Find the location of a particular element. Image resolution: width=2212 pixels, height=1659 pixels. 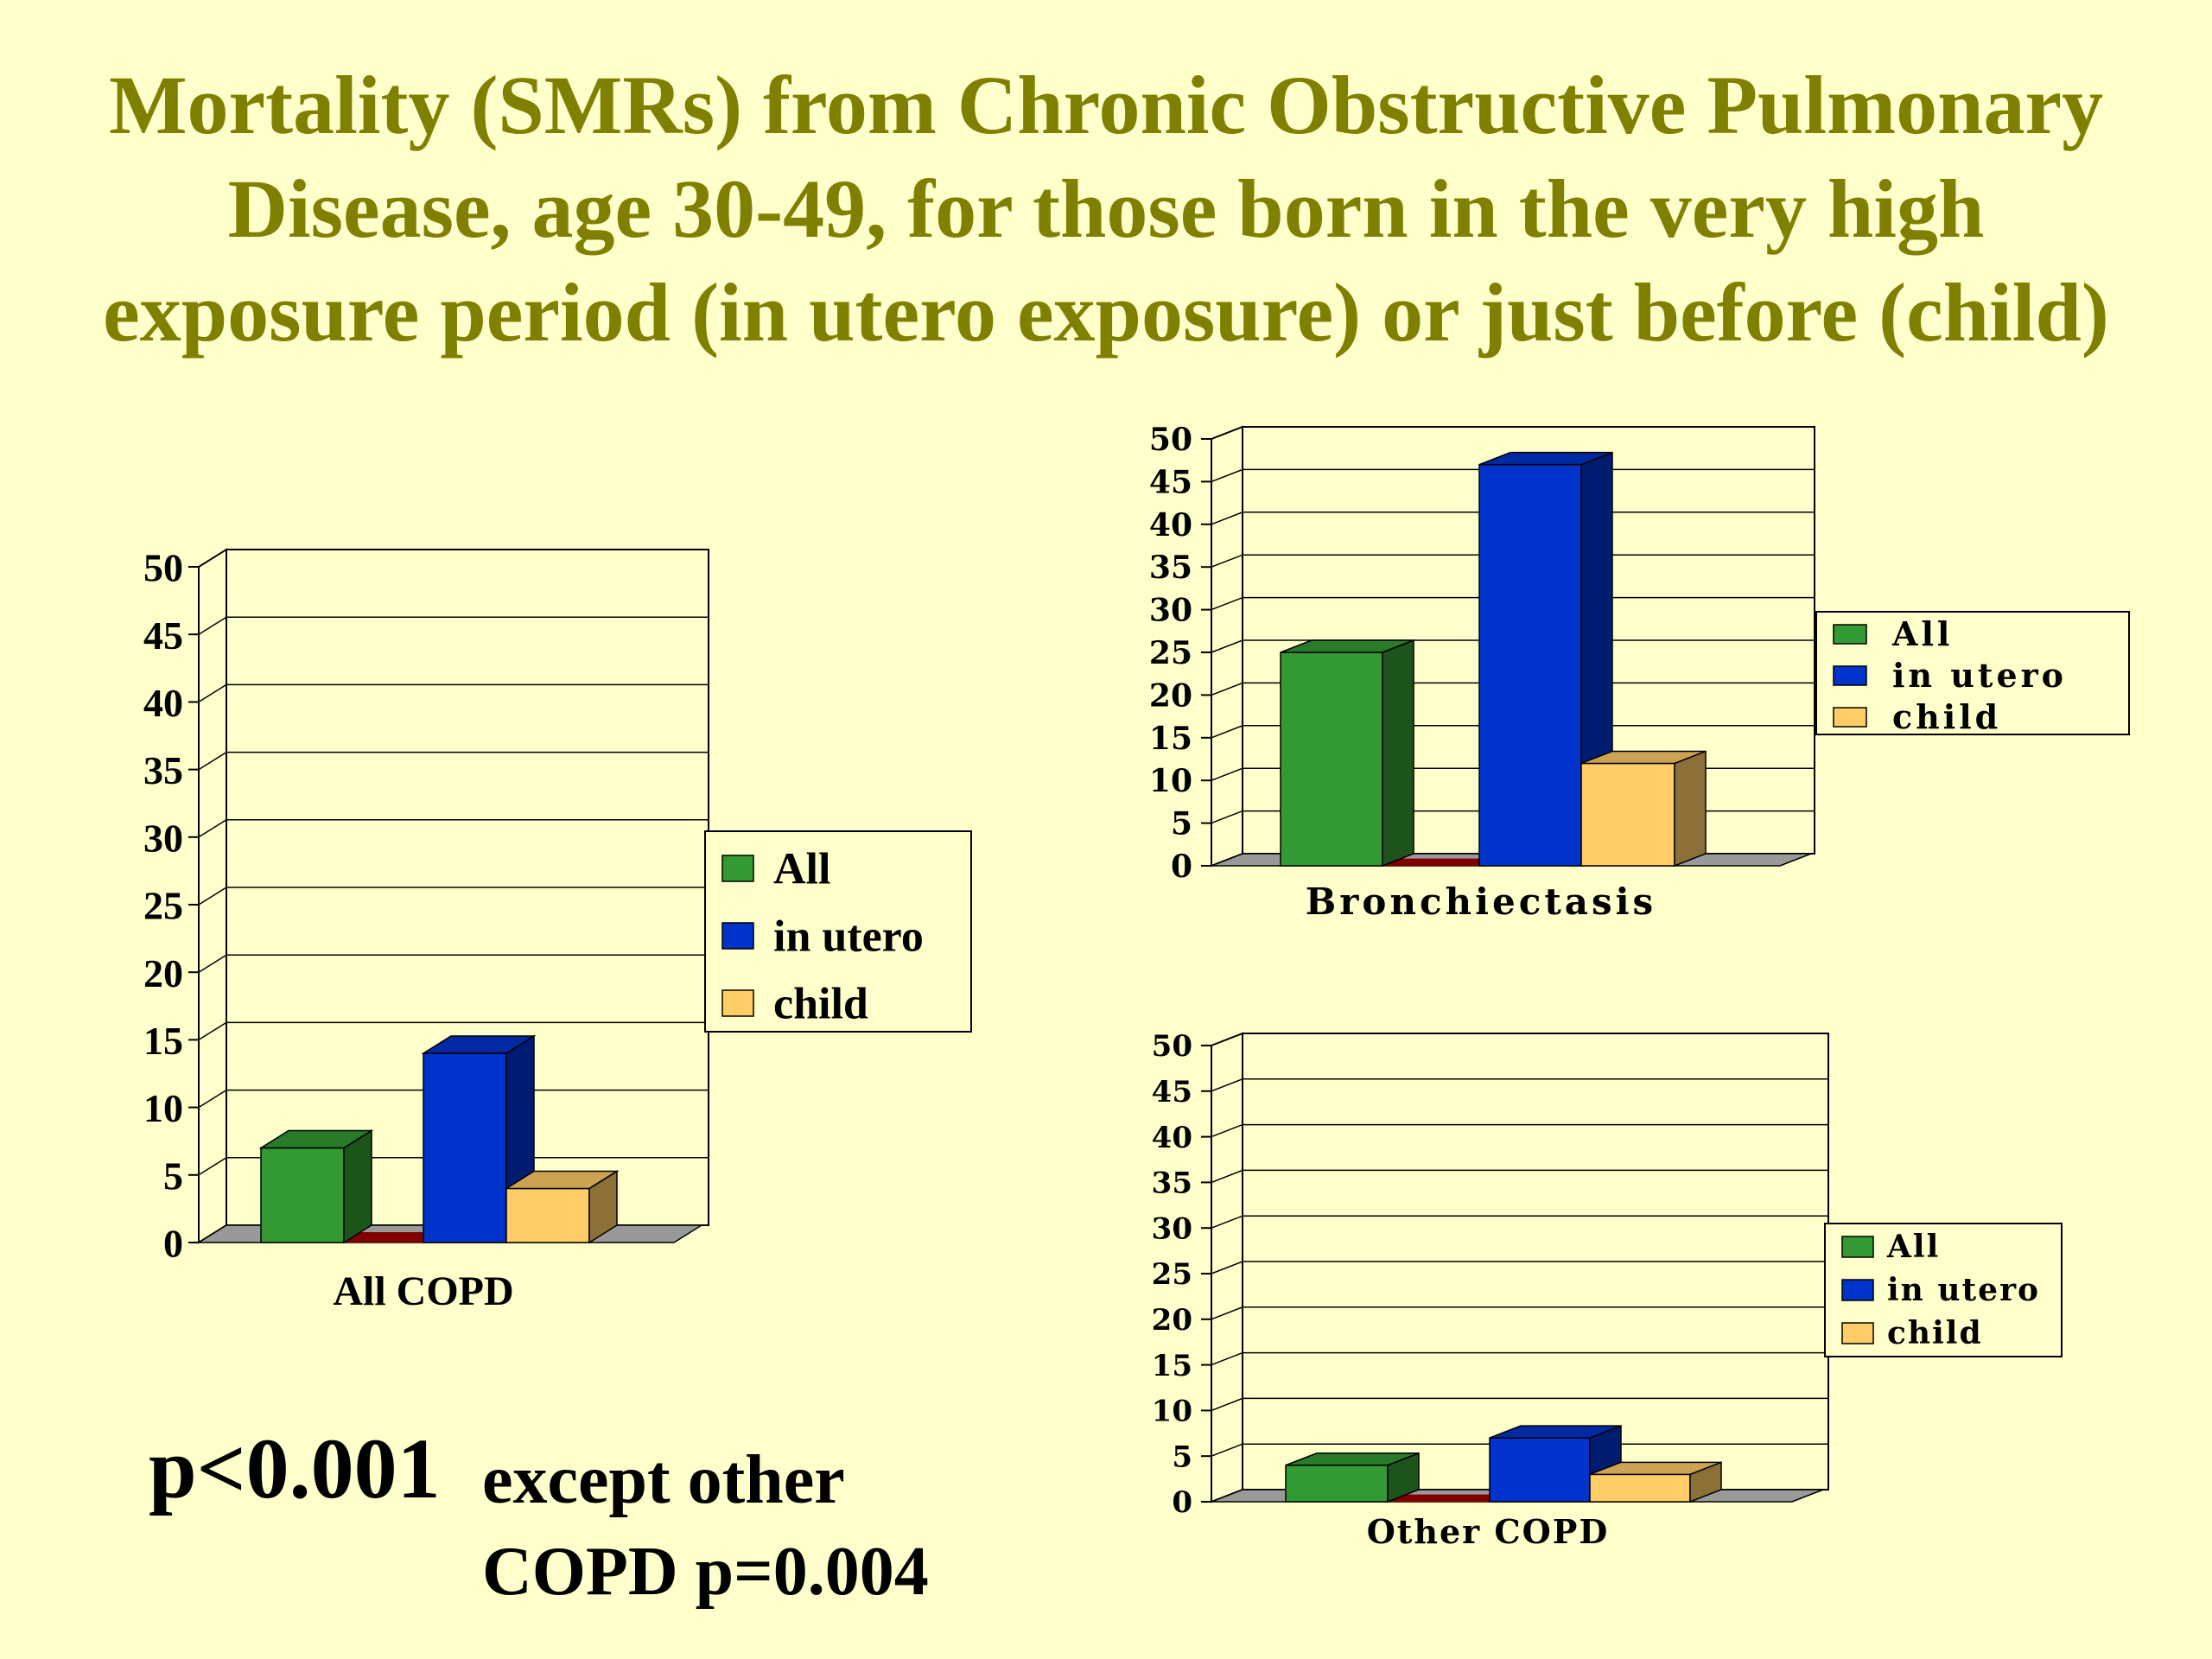

exception-note-line-1: except other is located at coordinates (663, 1480).